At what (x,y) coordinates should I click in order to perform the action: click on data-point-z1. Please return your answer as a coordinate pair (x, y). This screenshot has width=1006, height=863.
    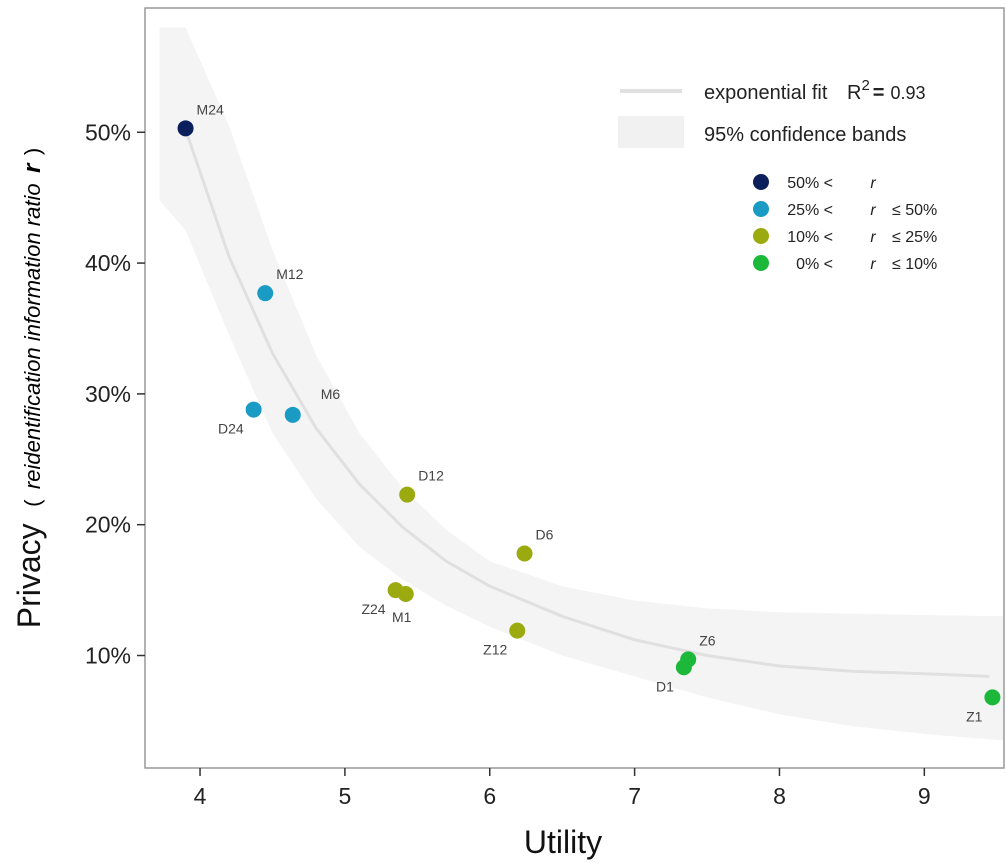
    Looking at the image, I should click on (992, 697).